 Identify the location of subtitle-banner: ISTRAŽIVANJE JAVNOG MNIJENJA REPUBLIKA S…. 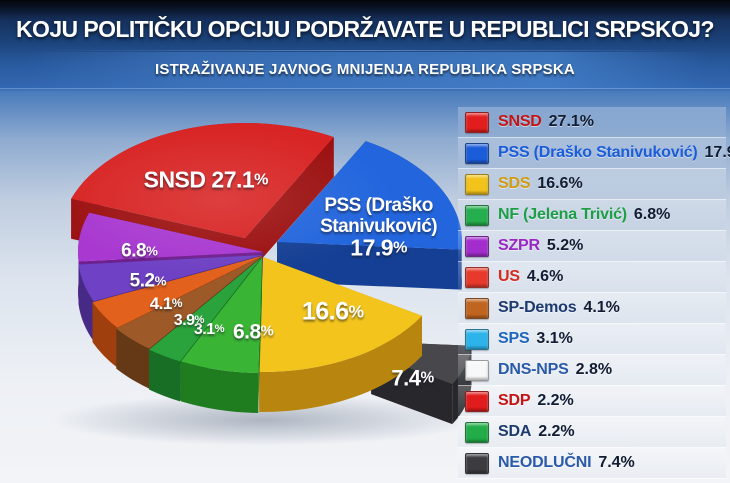
(365, 70).